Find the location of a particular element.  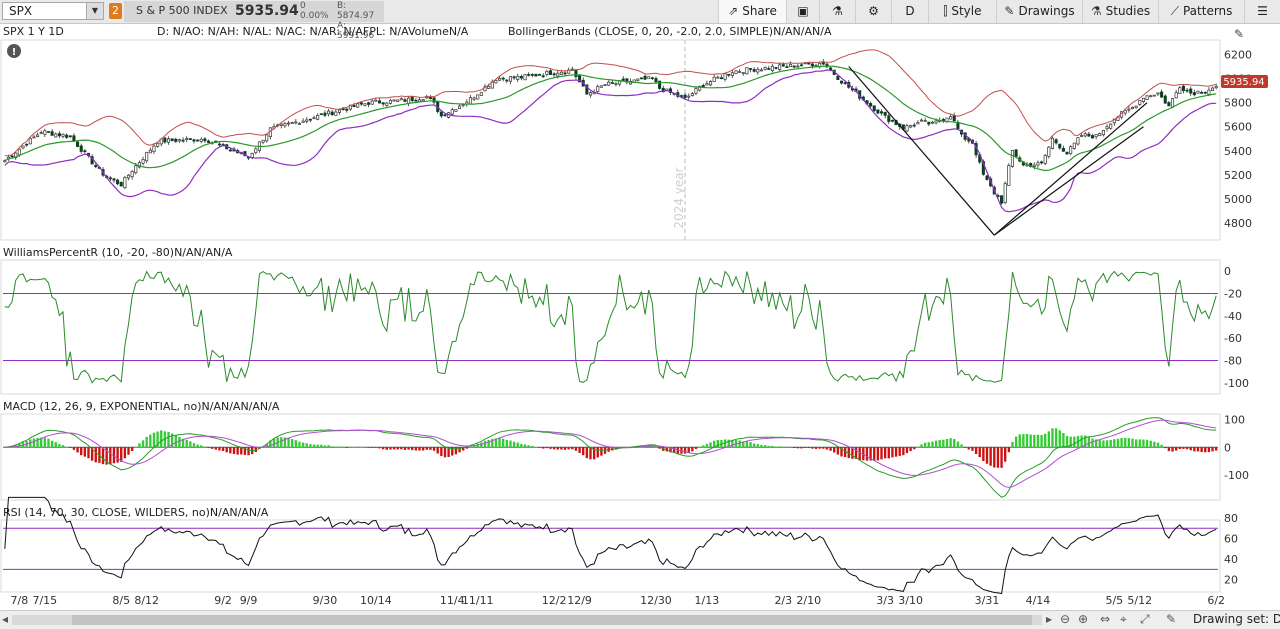

symbol-input: SPX ▼ is located at coordinates (53, 11).